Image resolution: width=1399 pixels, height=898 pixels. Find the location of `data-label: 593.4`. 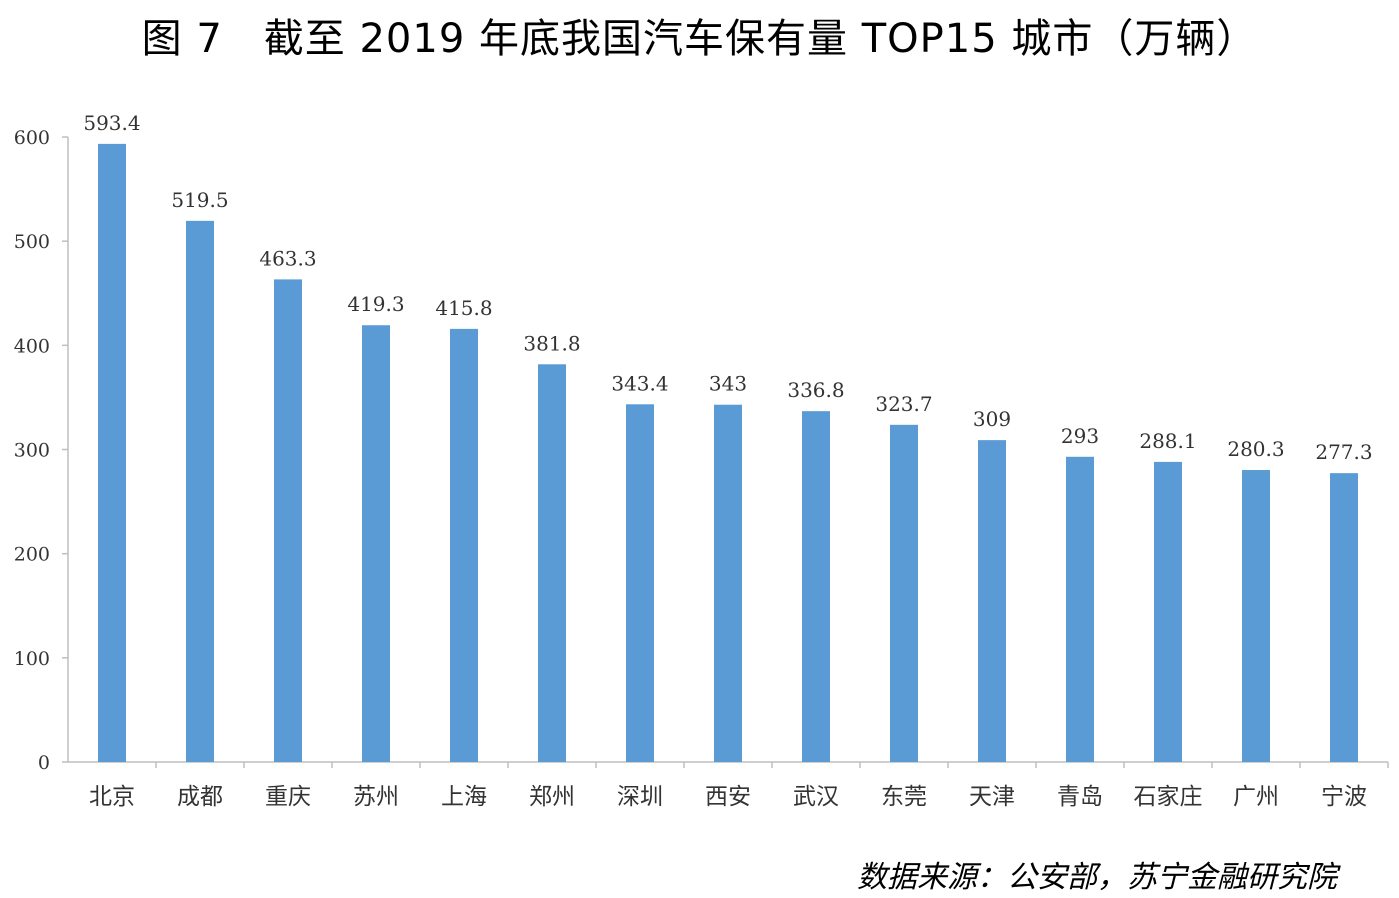

data-label: 593.4 is located at coordinates (111, 123).